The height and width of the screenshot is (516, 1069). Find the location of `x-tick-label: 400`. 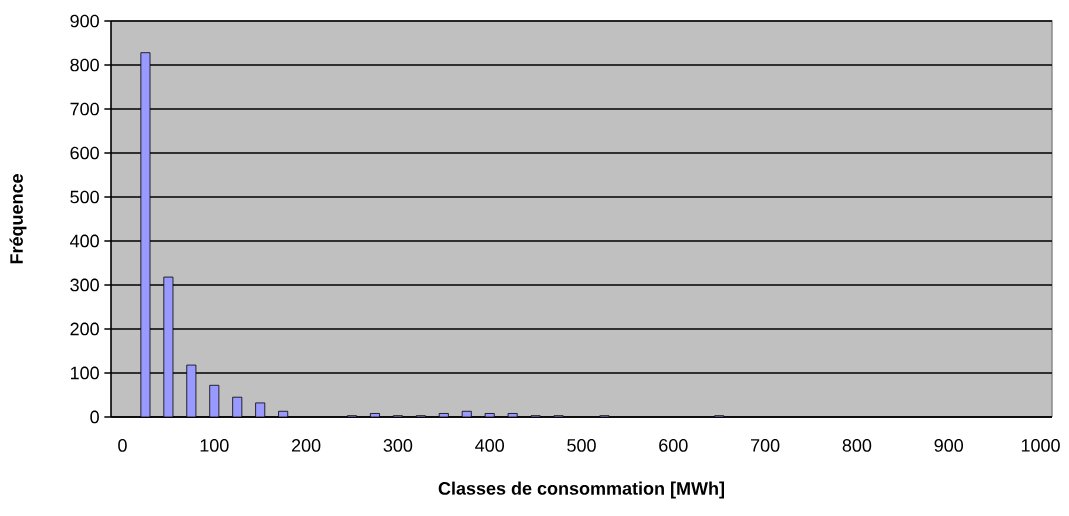

x-tick-label: 400 is located at coordinates (490, 445).